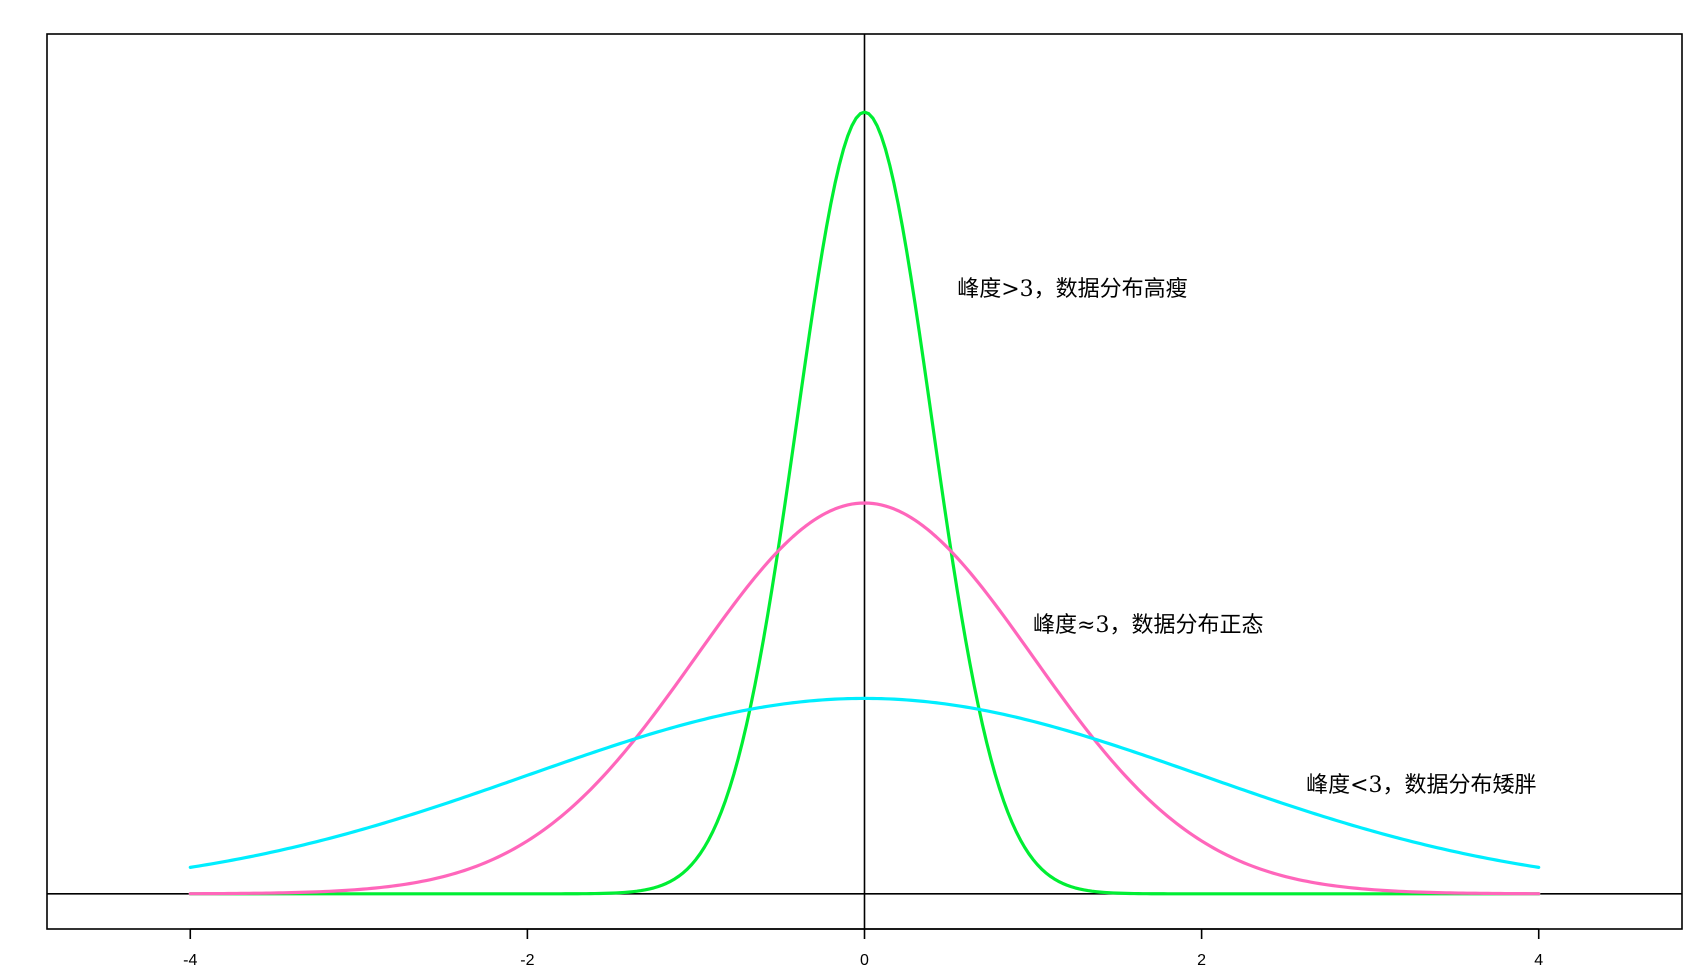  Describe the element at coordinates (863, 948) in the screenshot. I see `x-axis: -4 -2 0 2 4` at that location.